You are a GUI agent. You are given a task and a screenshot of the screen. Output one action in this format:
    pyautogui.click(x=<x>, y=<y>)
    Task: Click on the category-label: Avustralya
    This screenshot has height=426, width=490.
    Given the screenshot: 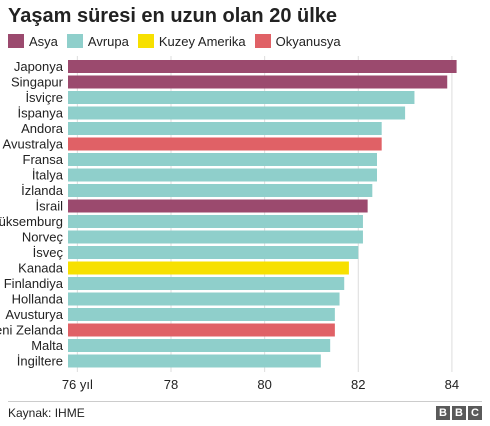 What is the action you would take?
    pyautogui.click(x=33, y=144)
    